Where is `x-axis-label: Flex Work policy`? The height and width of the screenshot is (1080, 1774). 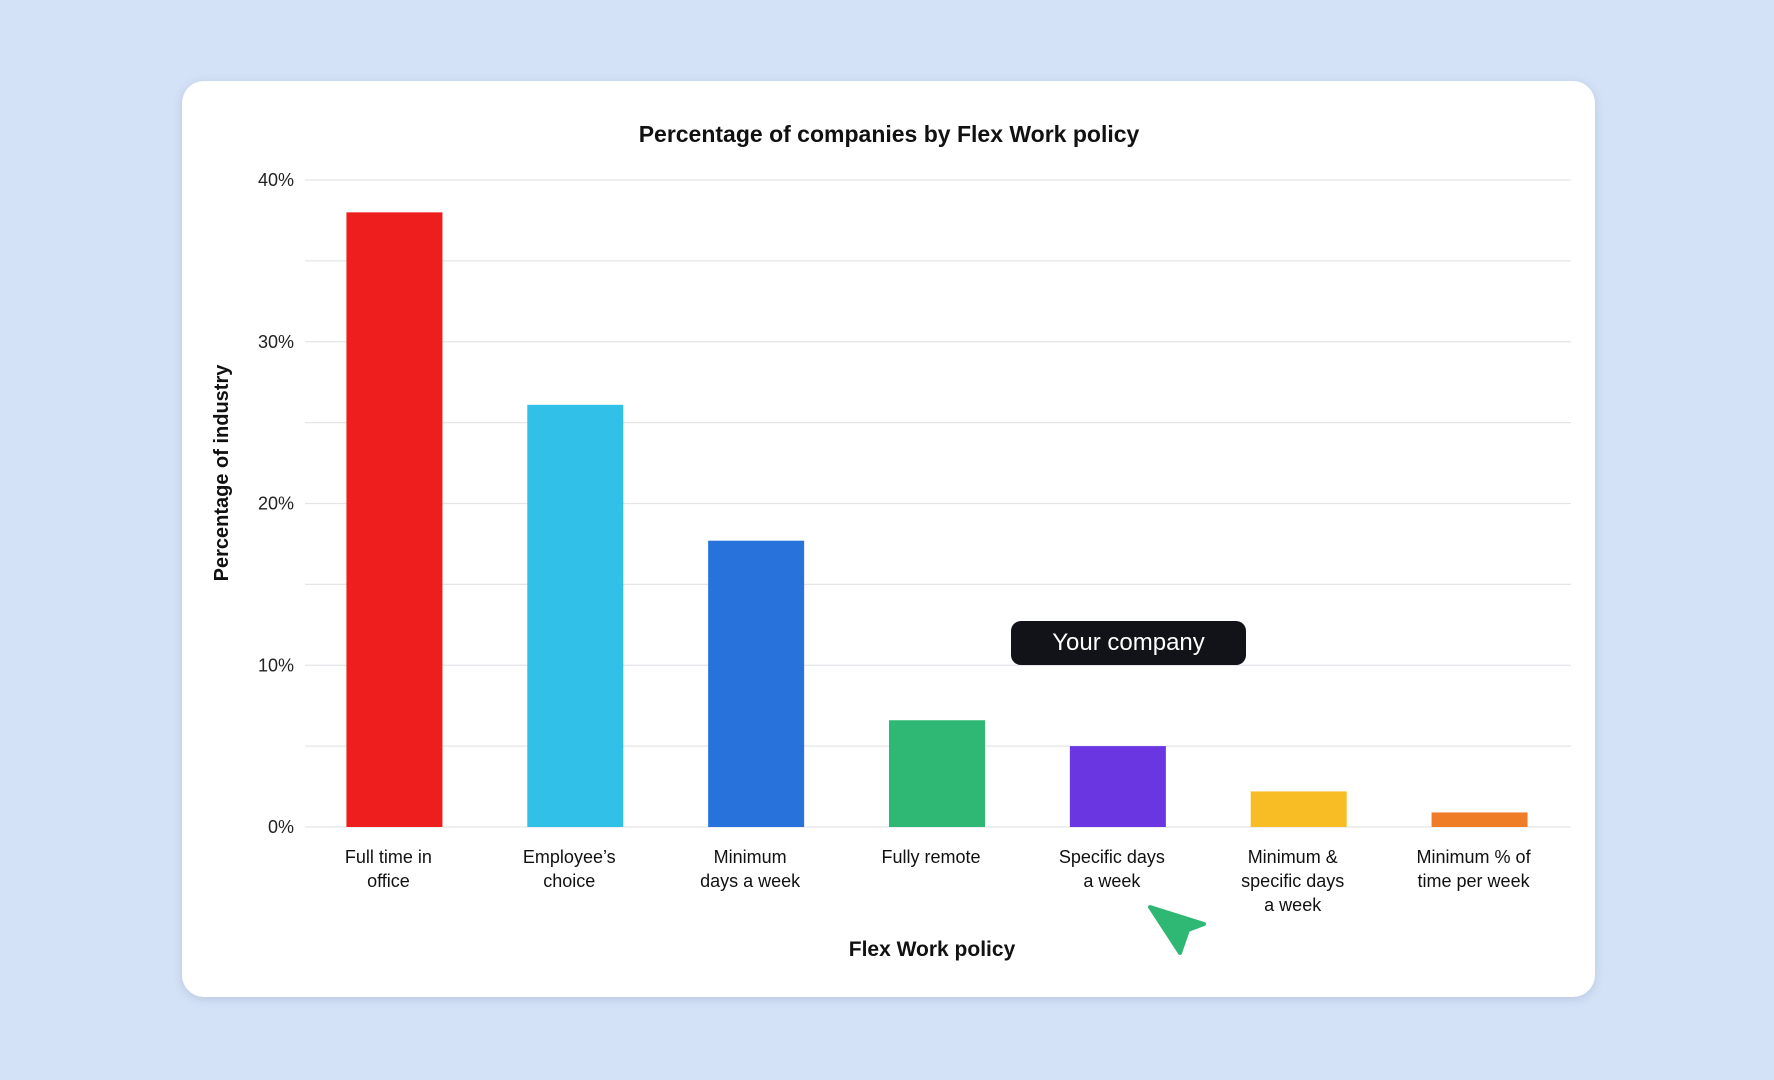 x-axis-label: Flex Work policy is located at coordinates (932, 949).